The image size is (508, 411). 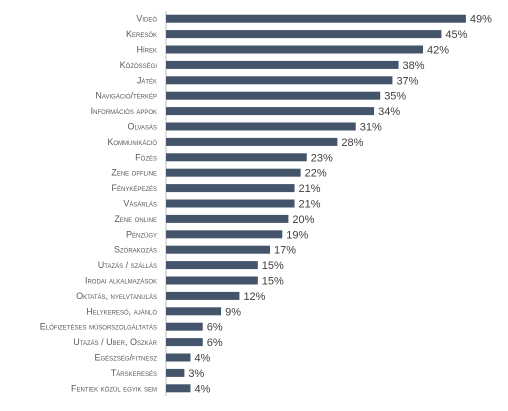 I want to click on value-label: 9%, so click(x=233, y=312).